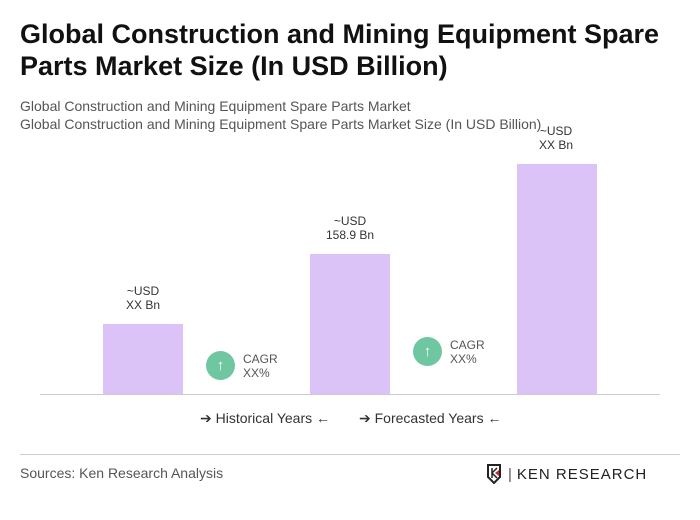 The image size is (700, 520). What do you see at coordinates (265, 418) in the screenshot?
I see `legend-historical: ➔ Historical Years ←` at bounding box center [265, 418].